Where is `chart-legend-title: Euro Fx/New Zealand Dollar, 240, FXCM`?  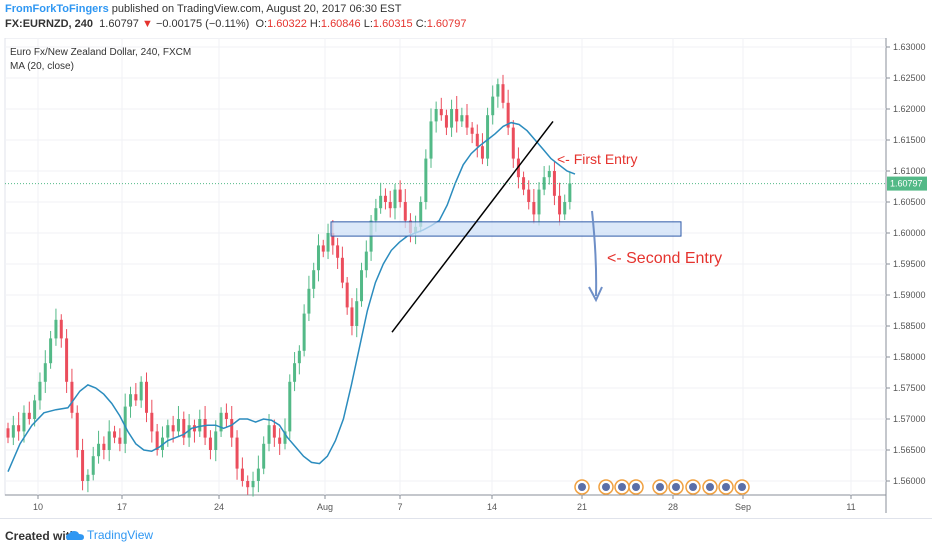
chart-legend-title: Euro Fx/New Zealand Dollar, 240, FXCM is located at coordinates (100, 52).